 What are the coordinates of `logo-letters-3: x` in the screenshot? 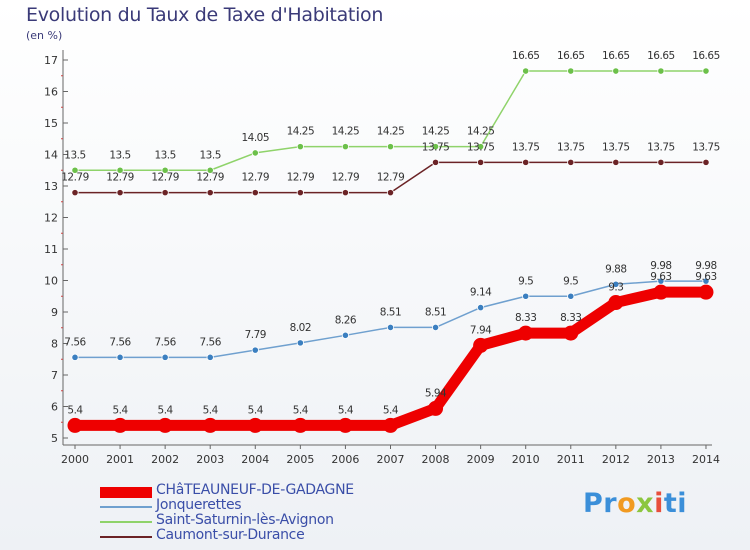 It's located at (645, 503).